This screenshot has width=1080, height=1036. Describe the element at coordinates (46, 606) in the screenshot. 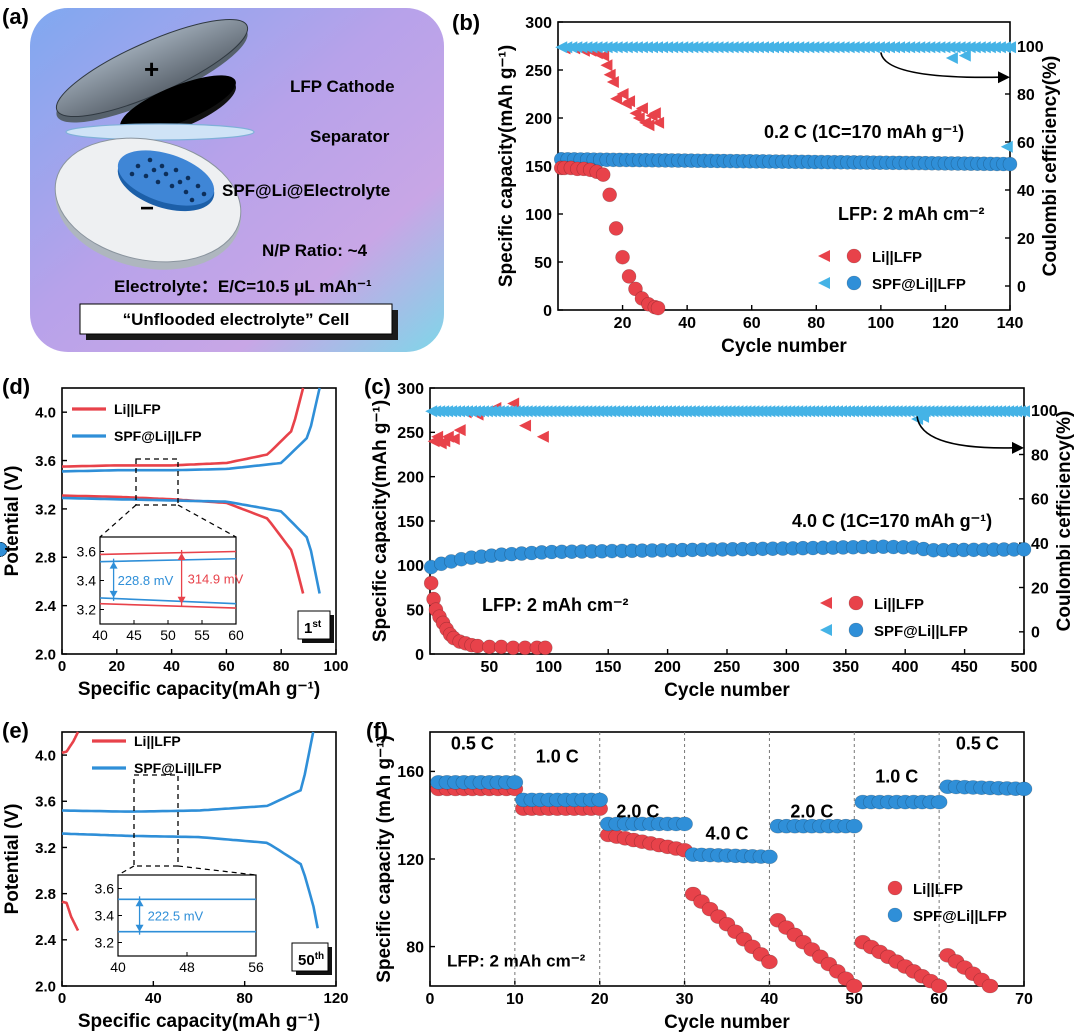

I see `y-tick-label: 2.4` at that location.